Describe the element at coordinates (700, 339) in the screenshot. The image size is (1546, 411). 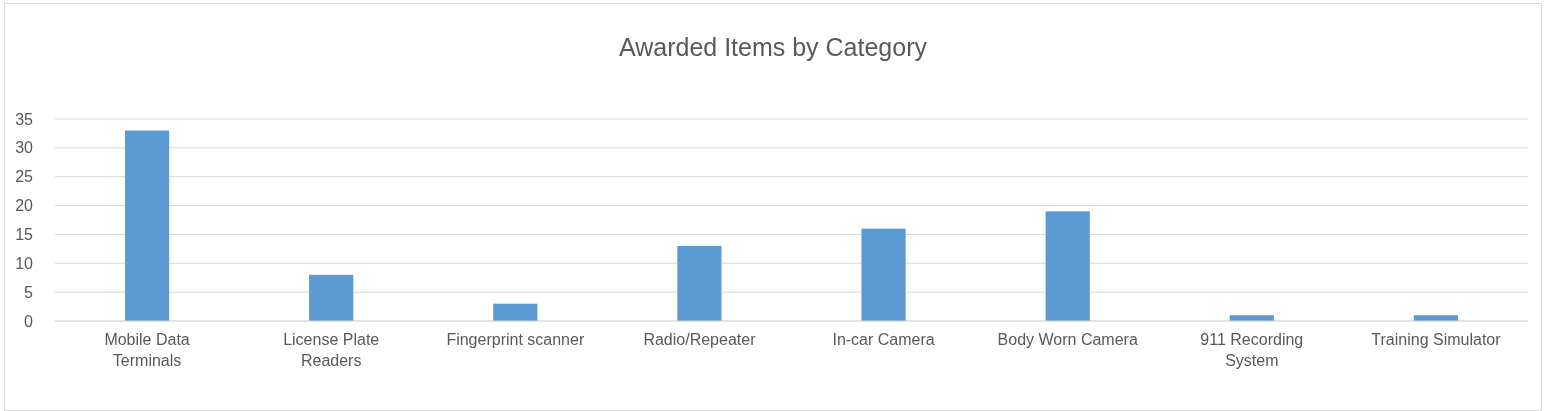
I see `x-tick-label: Radio/Repeater` at that location.